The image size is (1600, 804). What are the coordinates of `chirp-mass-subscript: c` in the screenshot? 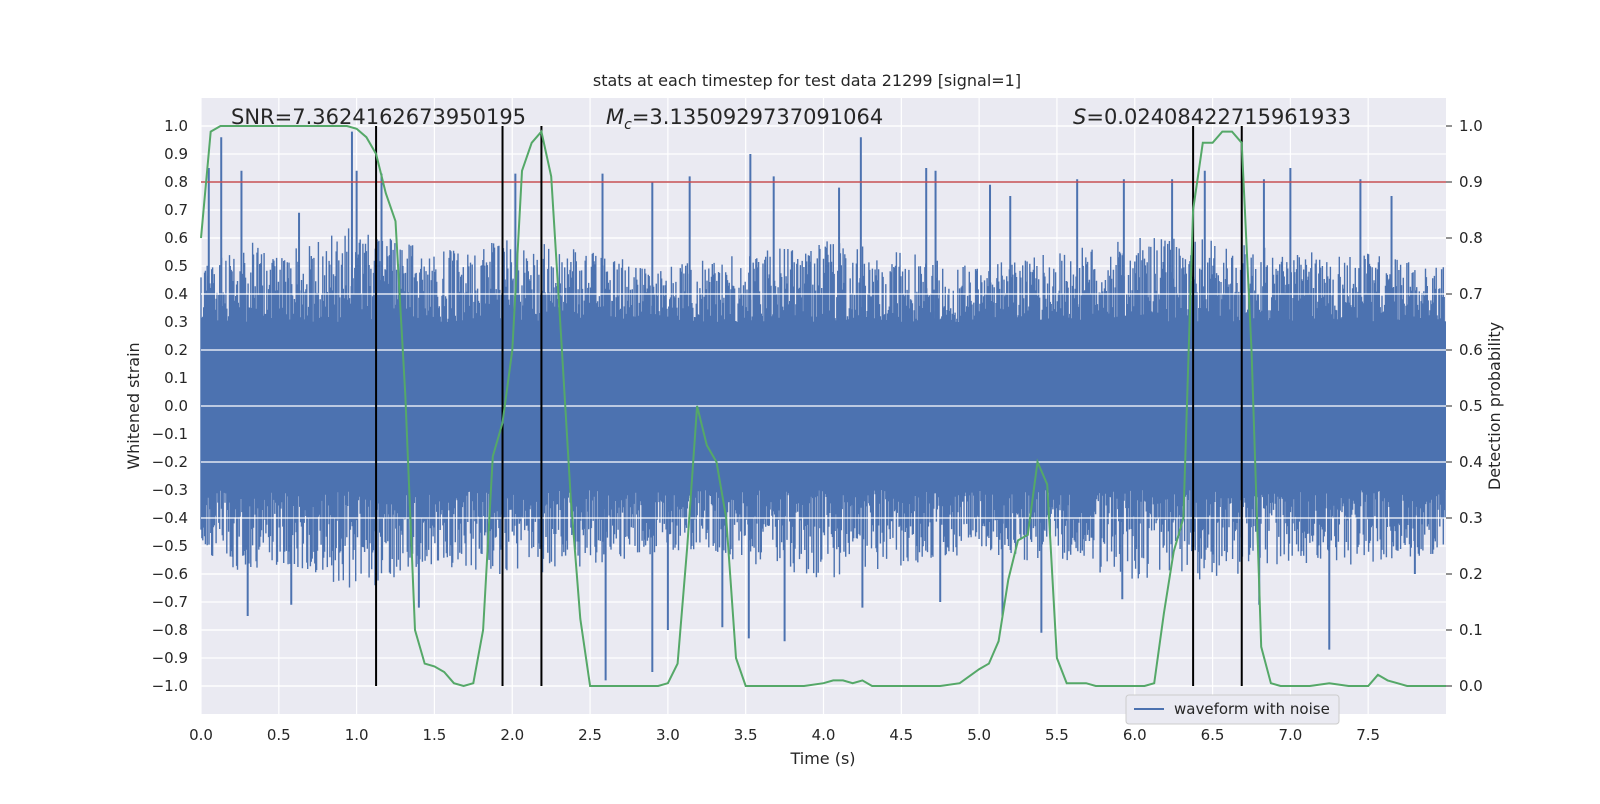 It's located at (628, 125).